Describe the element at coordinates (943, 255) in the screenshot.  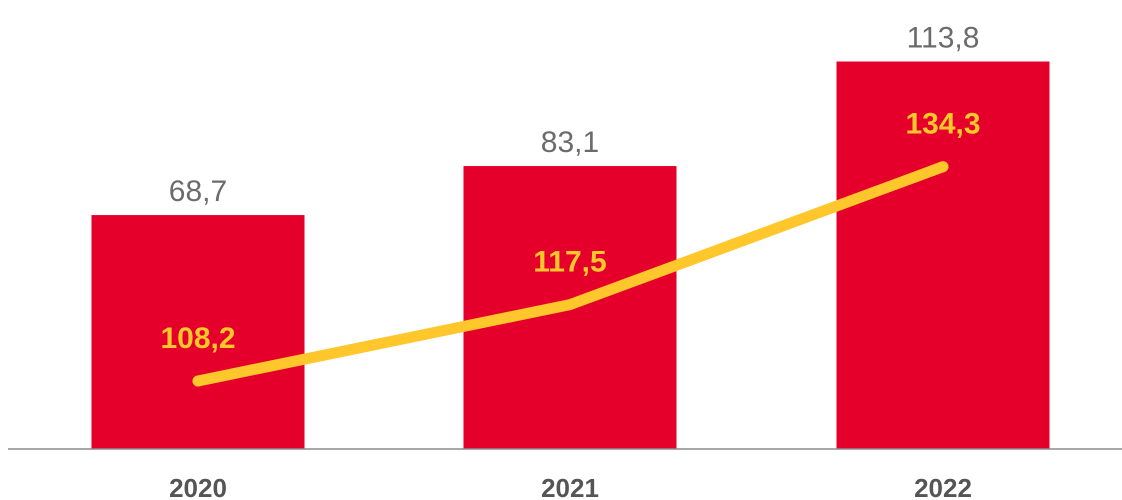
I see `bar-2022` at that location.